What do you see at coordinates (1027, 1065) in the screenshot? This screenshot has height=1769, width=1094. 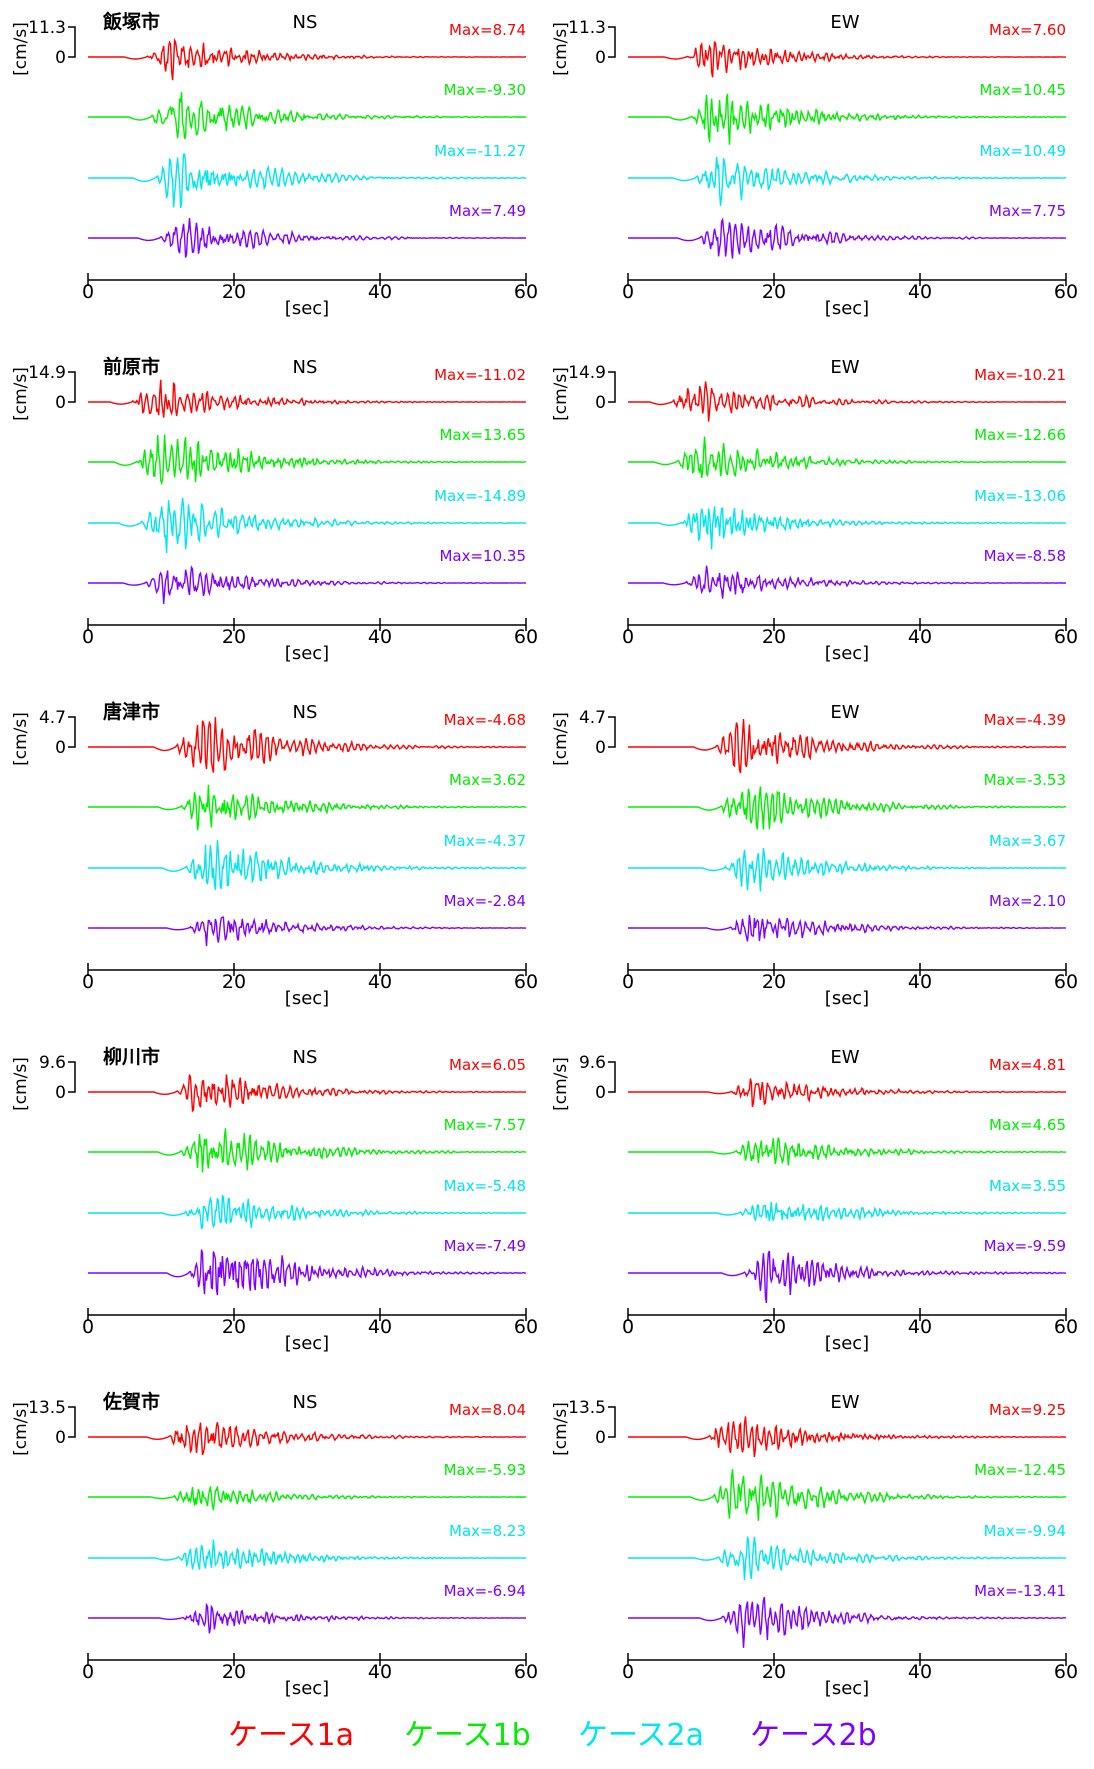 I see `max-label: Max=4.81` at bounding box center [1027, 1065].